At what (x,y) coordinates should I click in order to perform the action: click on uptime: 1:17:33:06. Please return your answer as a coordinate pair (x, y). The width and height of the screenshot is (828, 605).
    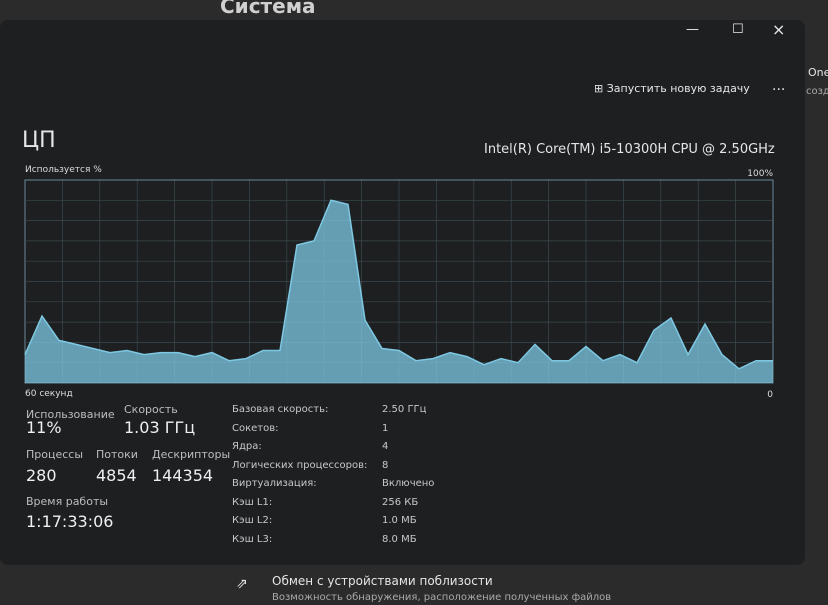
    Looking at the image, I should click on (70, 521).